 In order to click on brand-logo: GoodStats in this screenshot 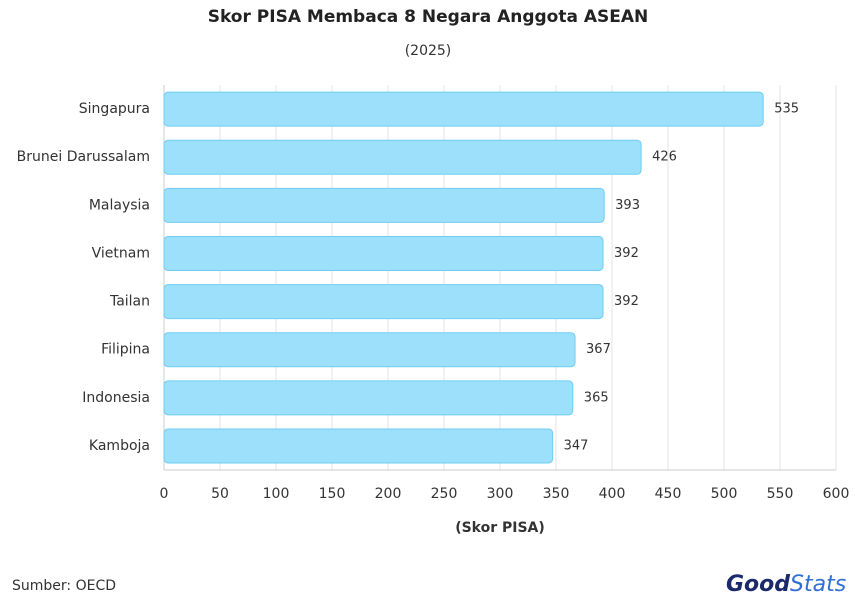, I will do `click(786, 584)`.